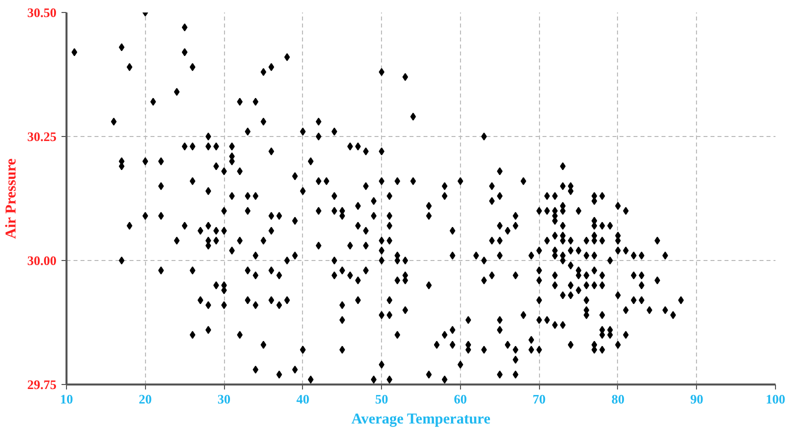 This screenshot has width=800, height=430. I want to click on x-tick-label: 20, so click(145, 399).